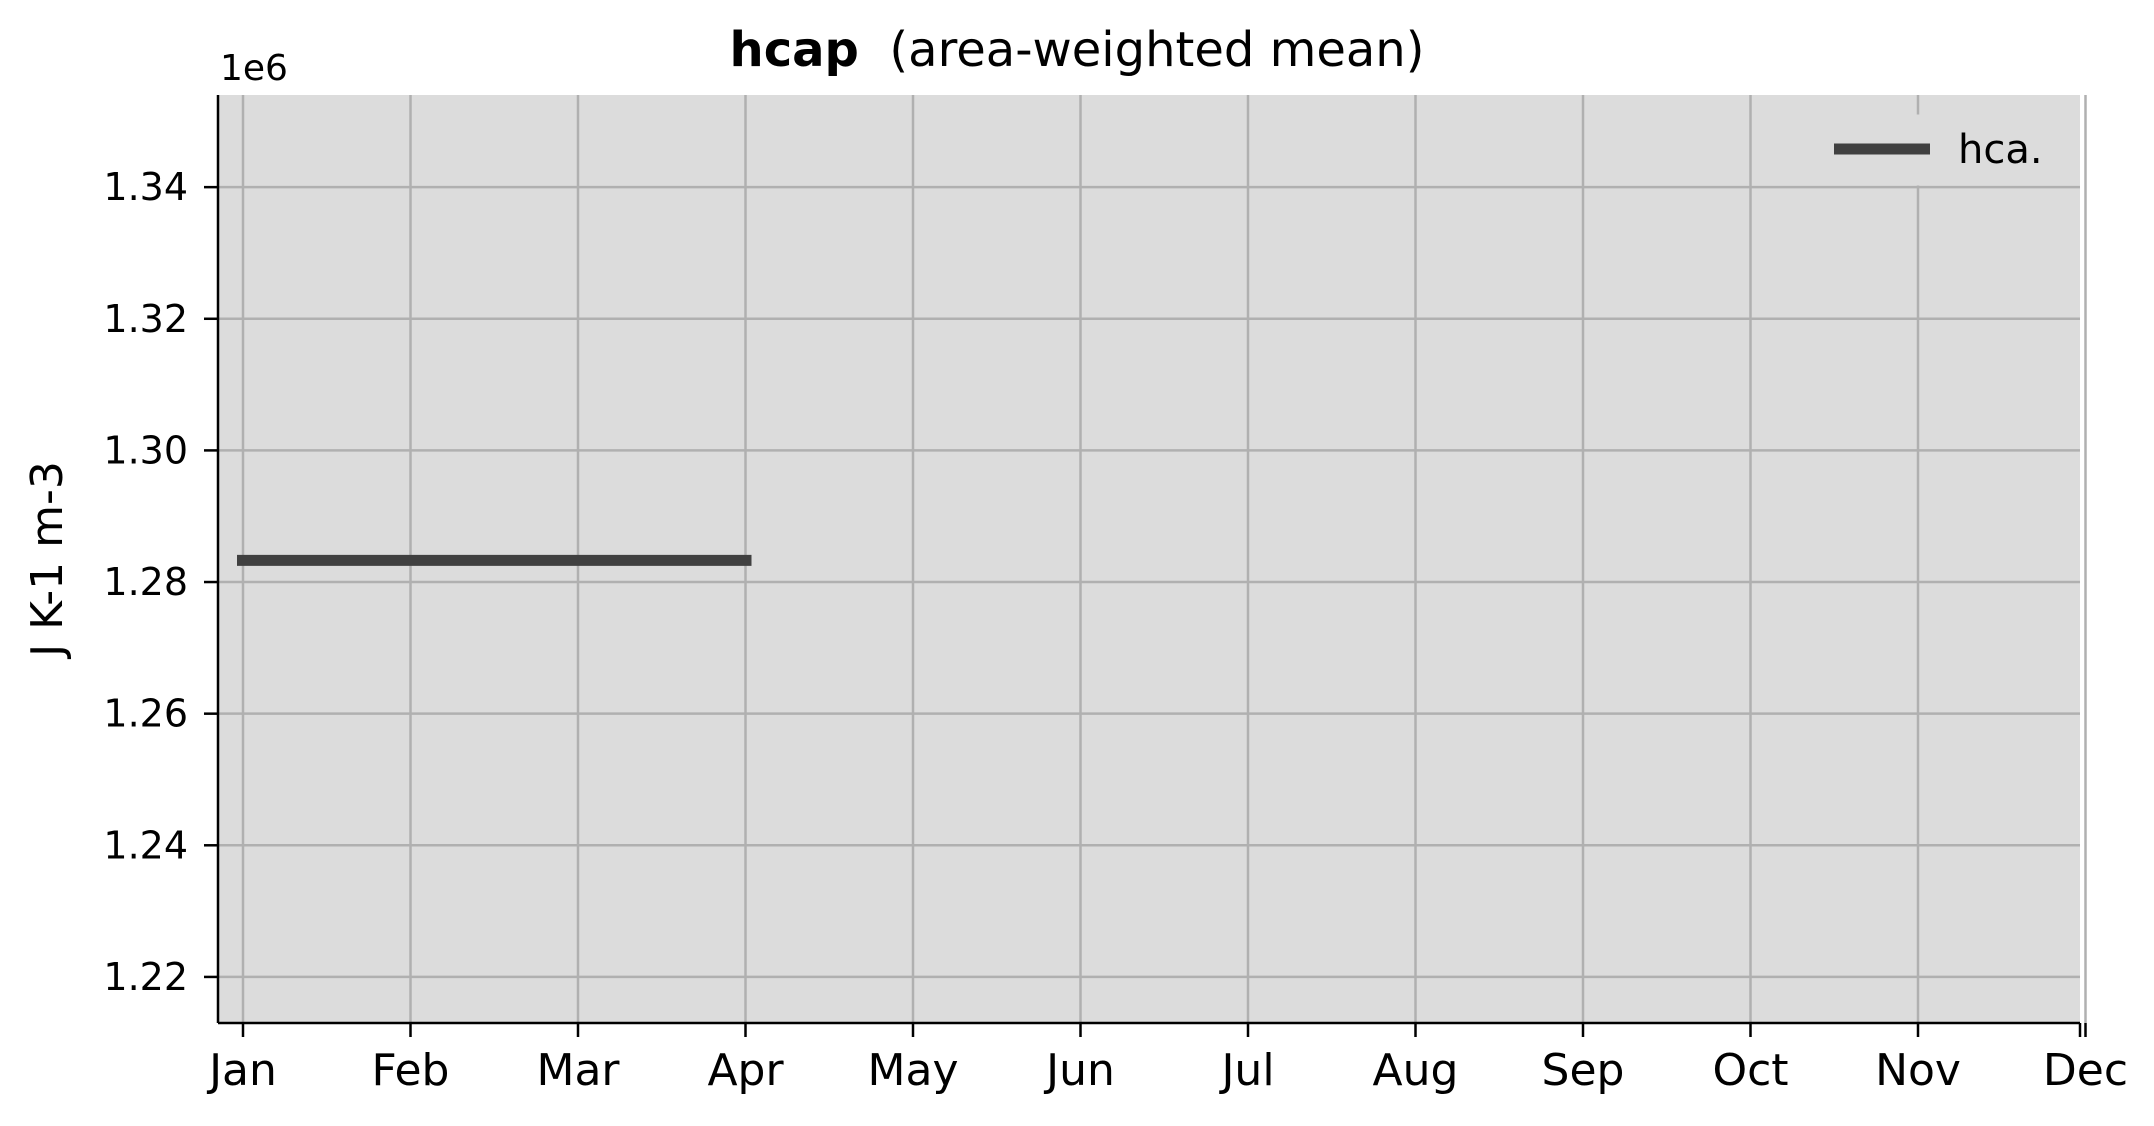  Describe the element at coordinates (145, 714) in the screenshot. I see `y-tick-label: 1.26` at that location.